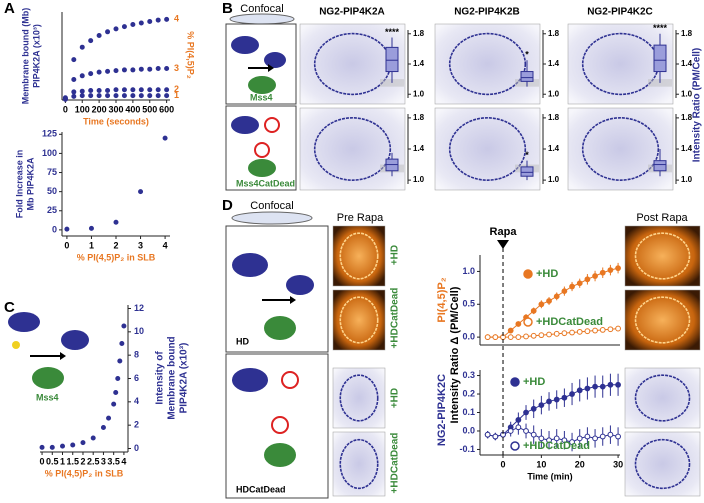 The height and width of the screenshot is (503, 704). What do you see at coordinates (99, 109) in the screenshot?
I see `x-tick-label: 200` at bounding box center [99, 109].